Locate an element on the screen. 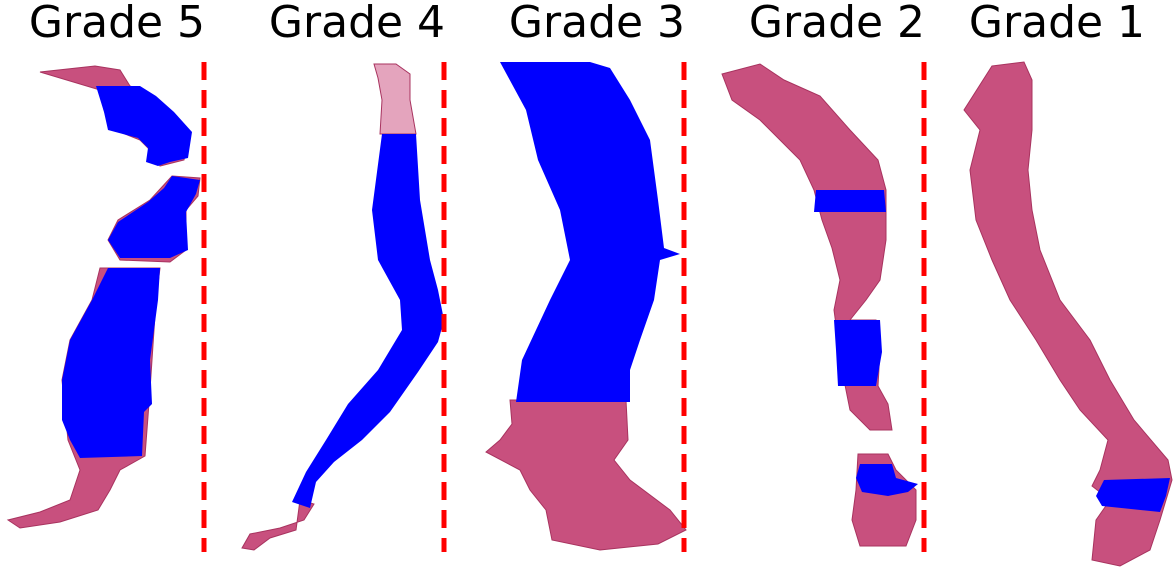  panel-title: Grade 5 is located at coordinates (117, 24).